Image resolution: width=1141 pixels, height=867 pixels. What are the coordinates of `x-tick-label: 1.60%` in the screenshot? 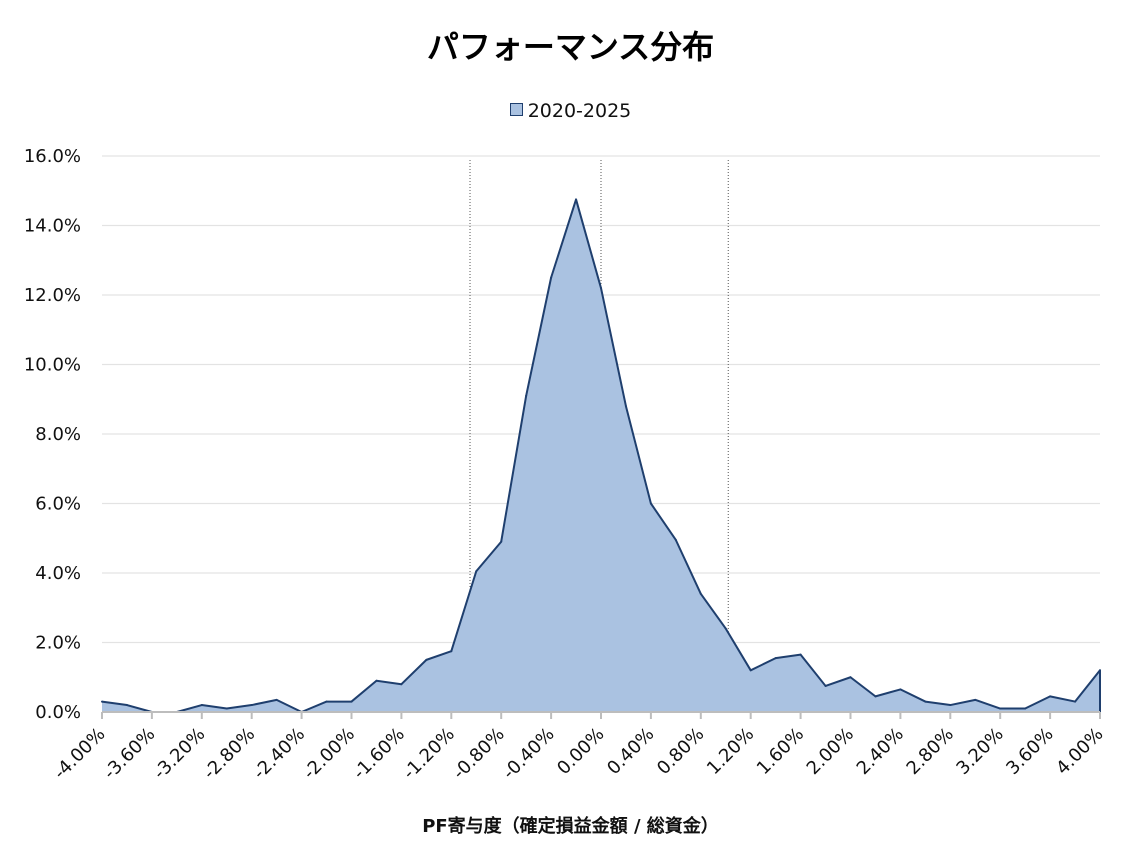 It's located at (780, 751).